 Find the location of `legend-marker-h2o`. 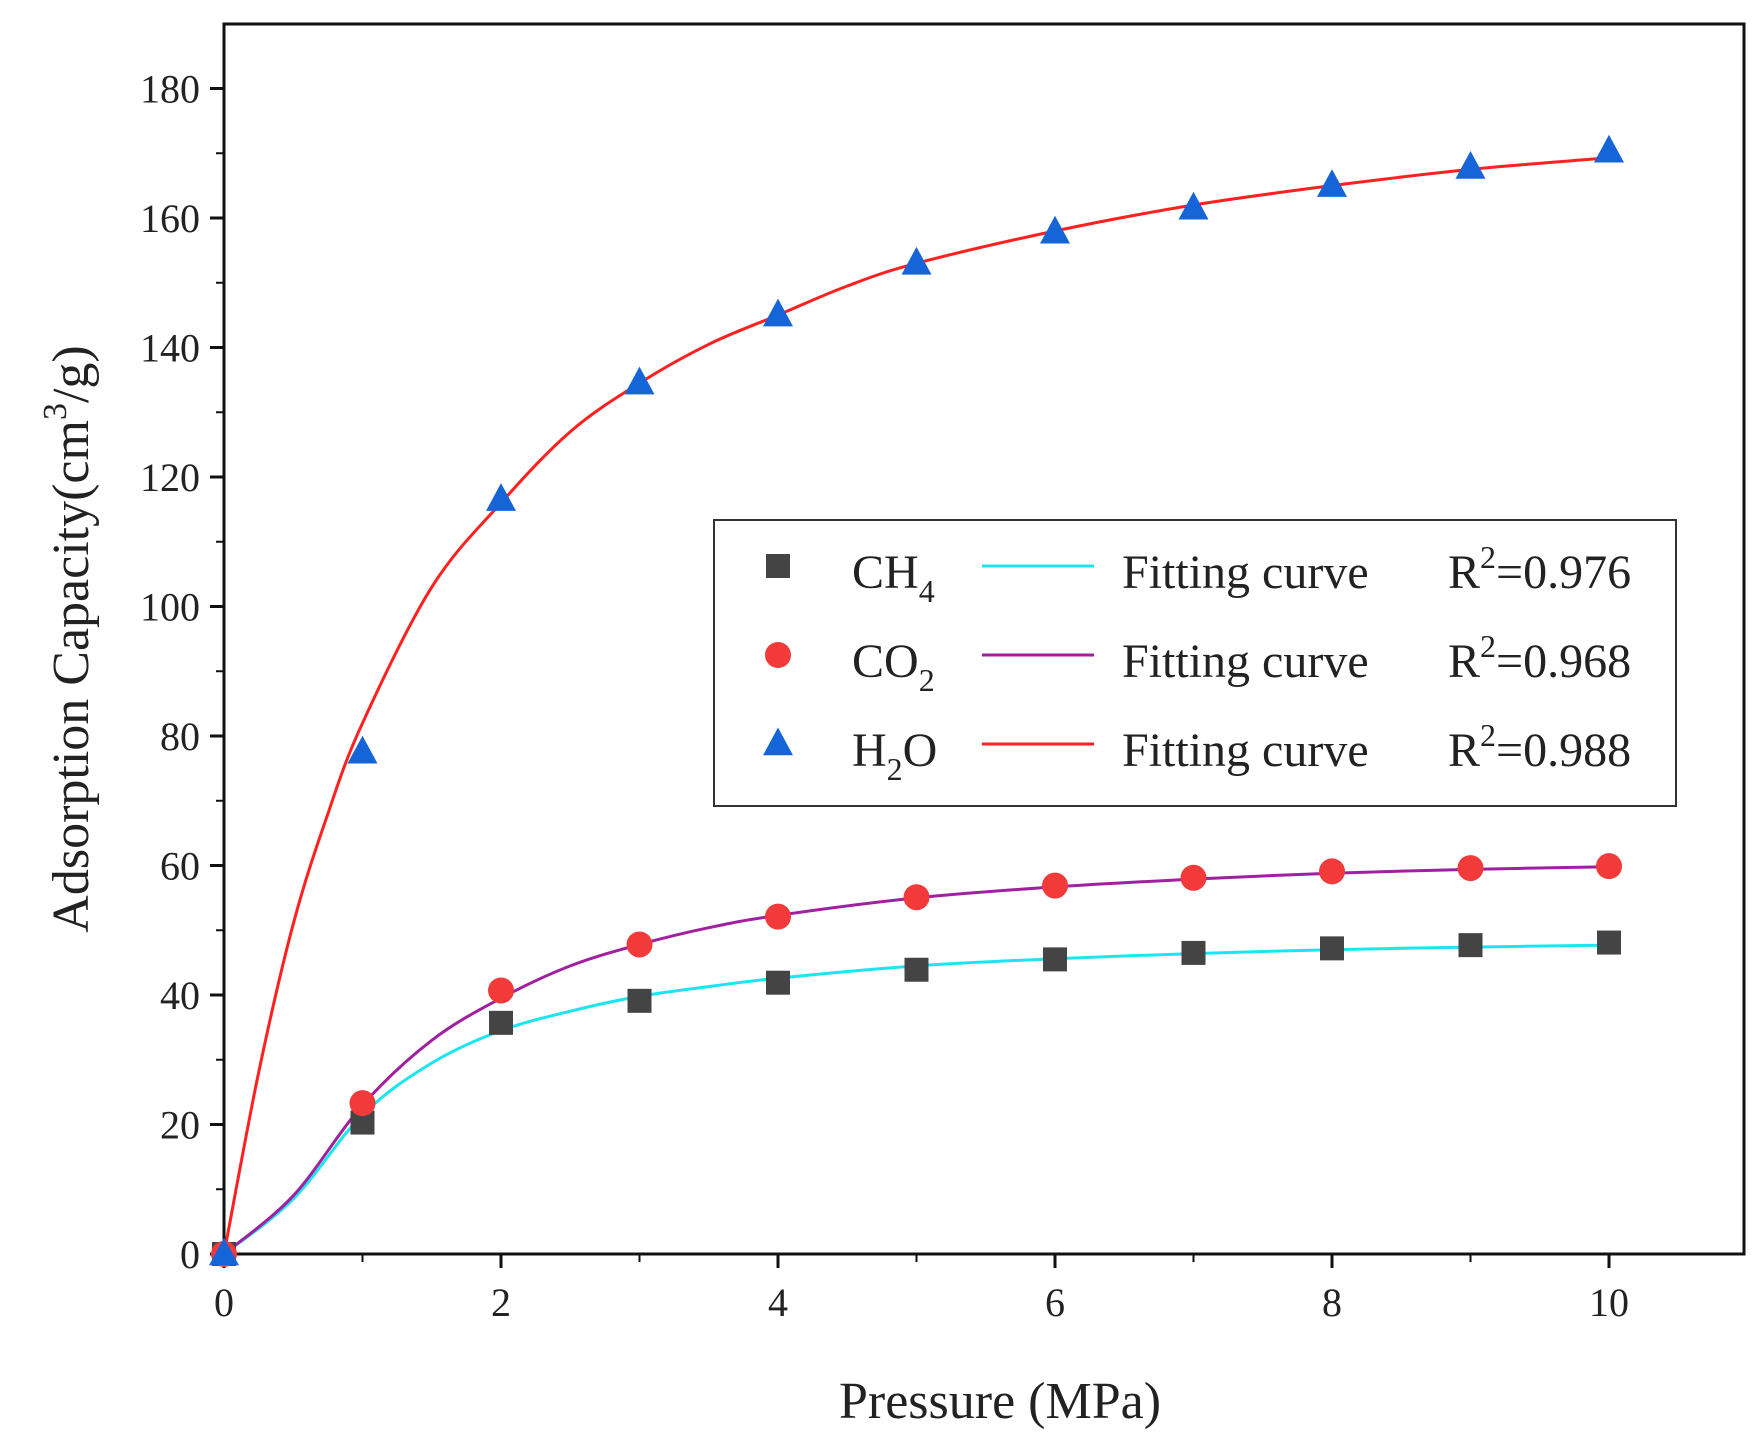

legend-marker-h2o is located at coordinates (778, 741).